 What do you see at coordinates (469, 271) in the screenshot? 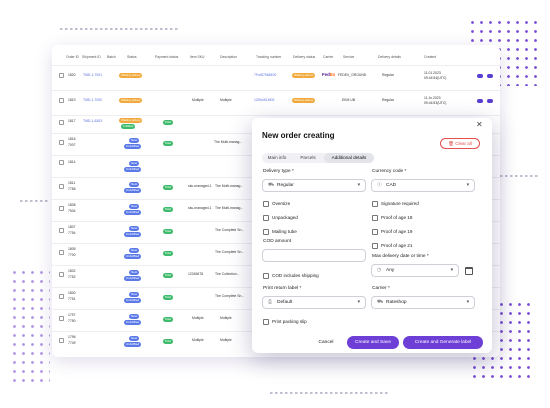
I see `calendar-icon` at bounding box center [469, 271].